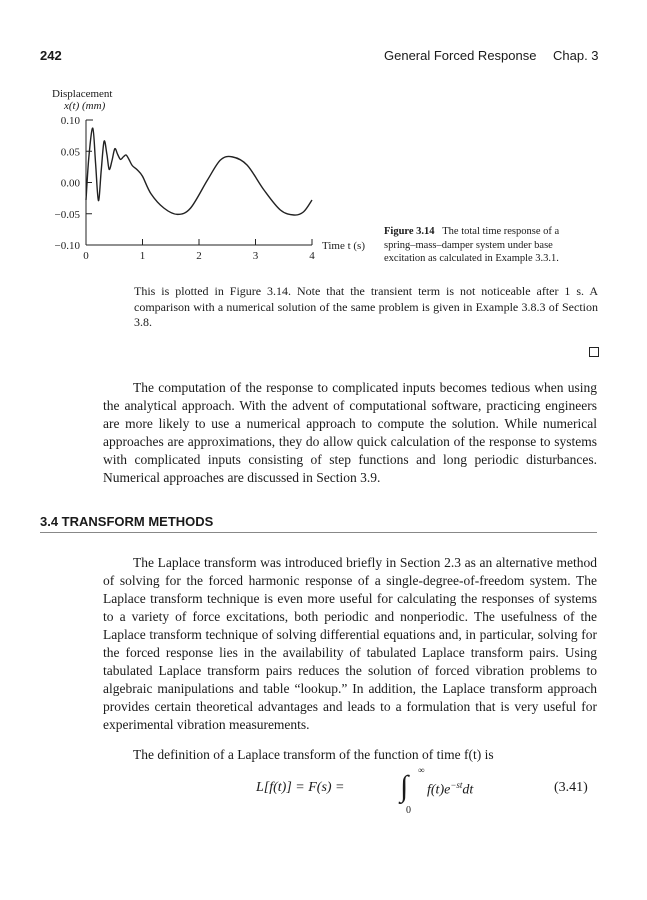 This screenshot has width=647, height=900. I want to click on x-tick-label: 1, so click(143, 256).